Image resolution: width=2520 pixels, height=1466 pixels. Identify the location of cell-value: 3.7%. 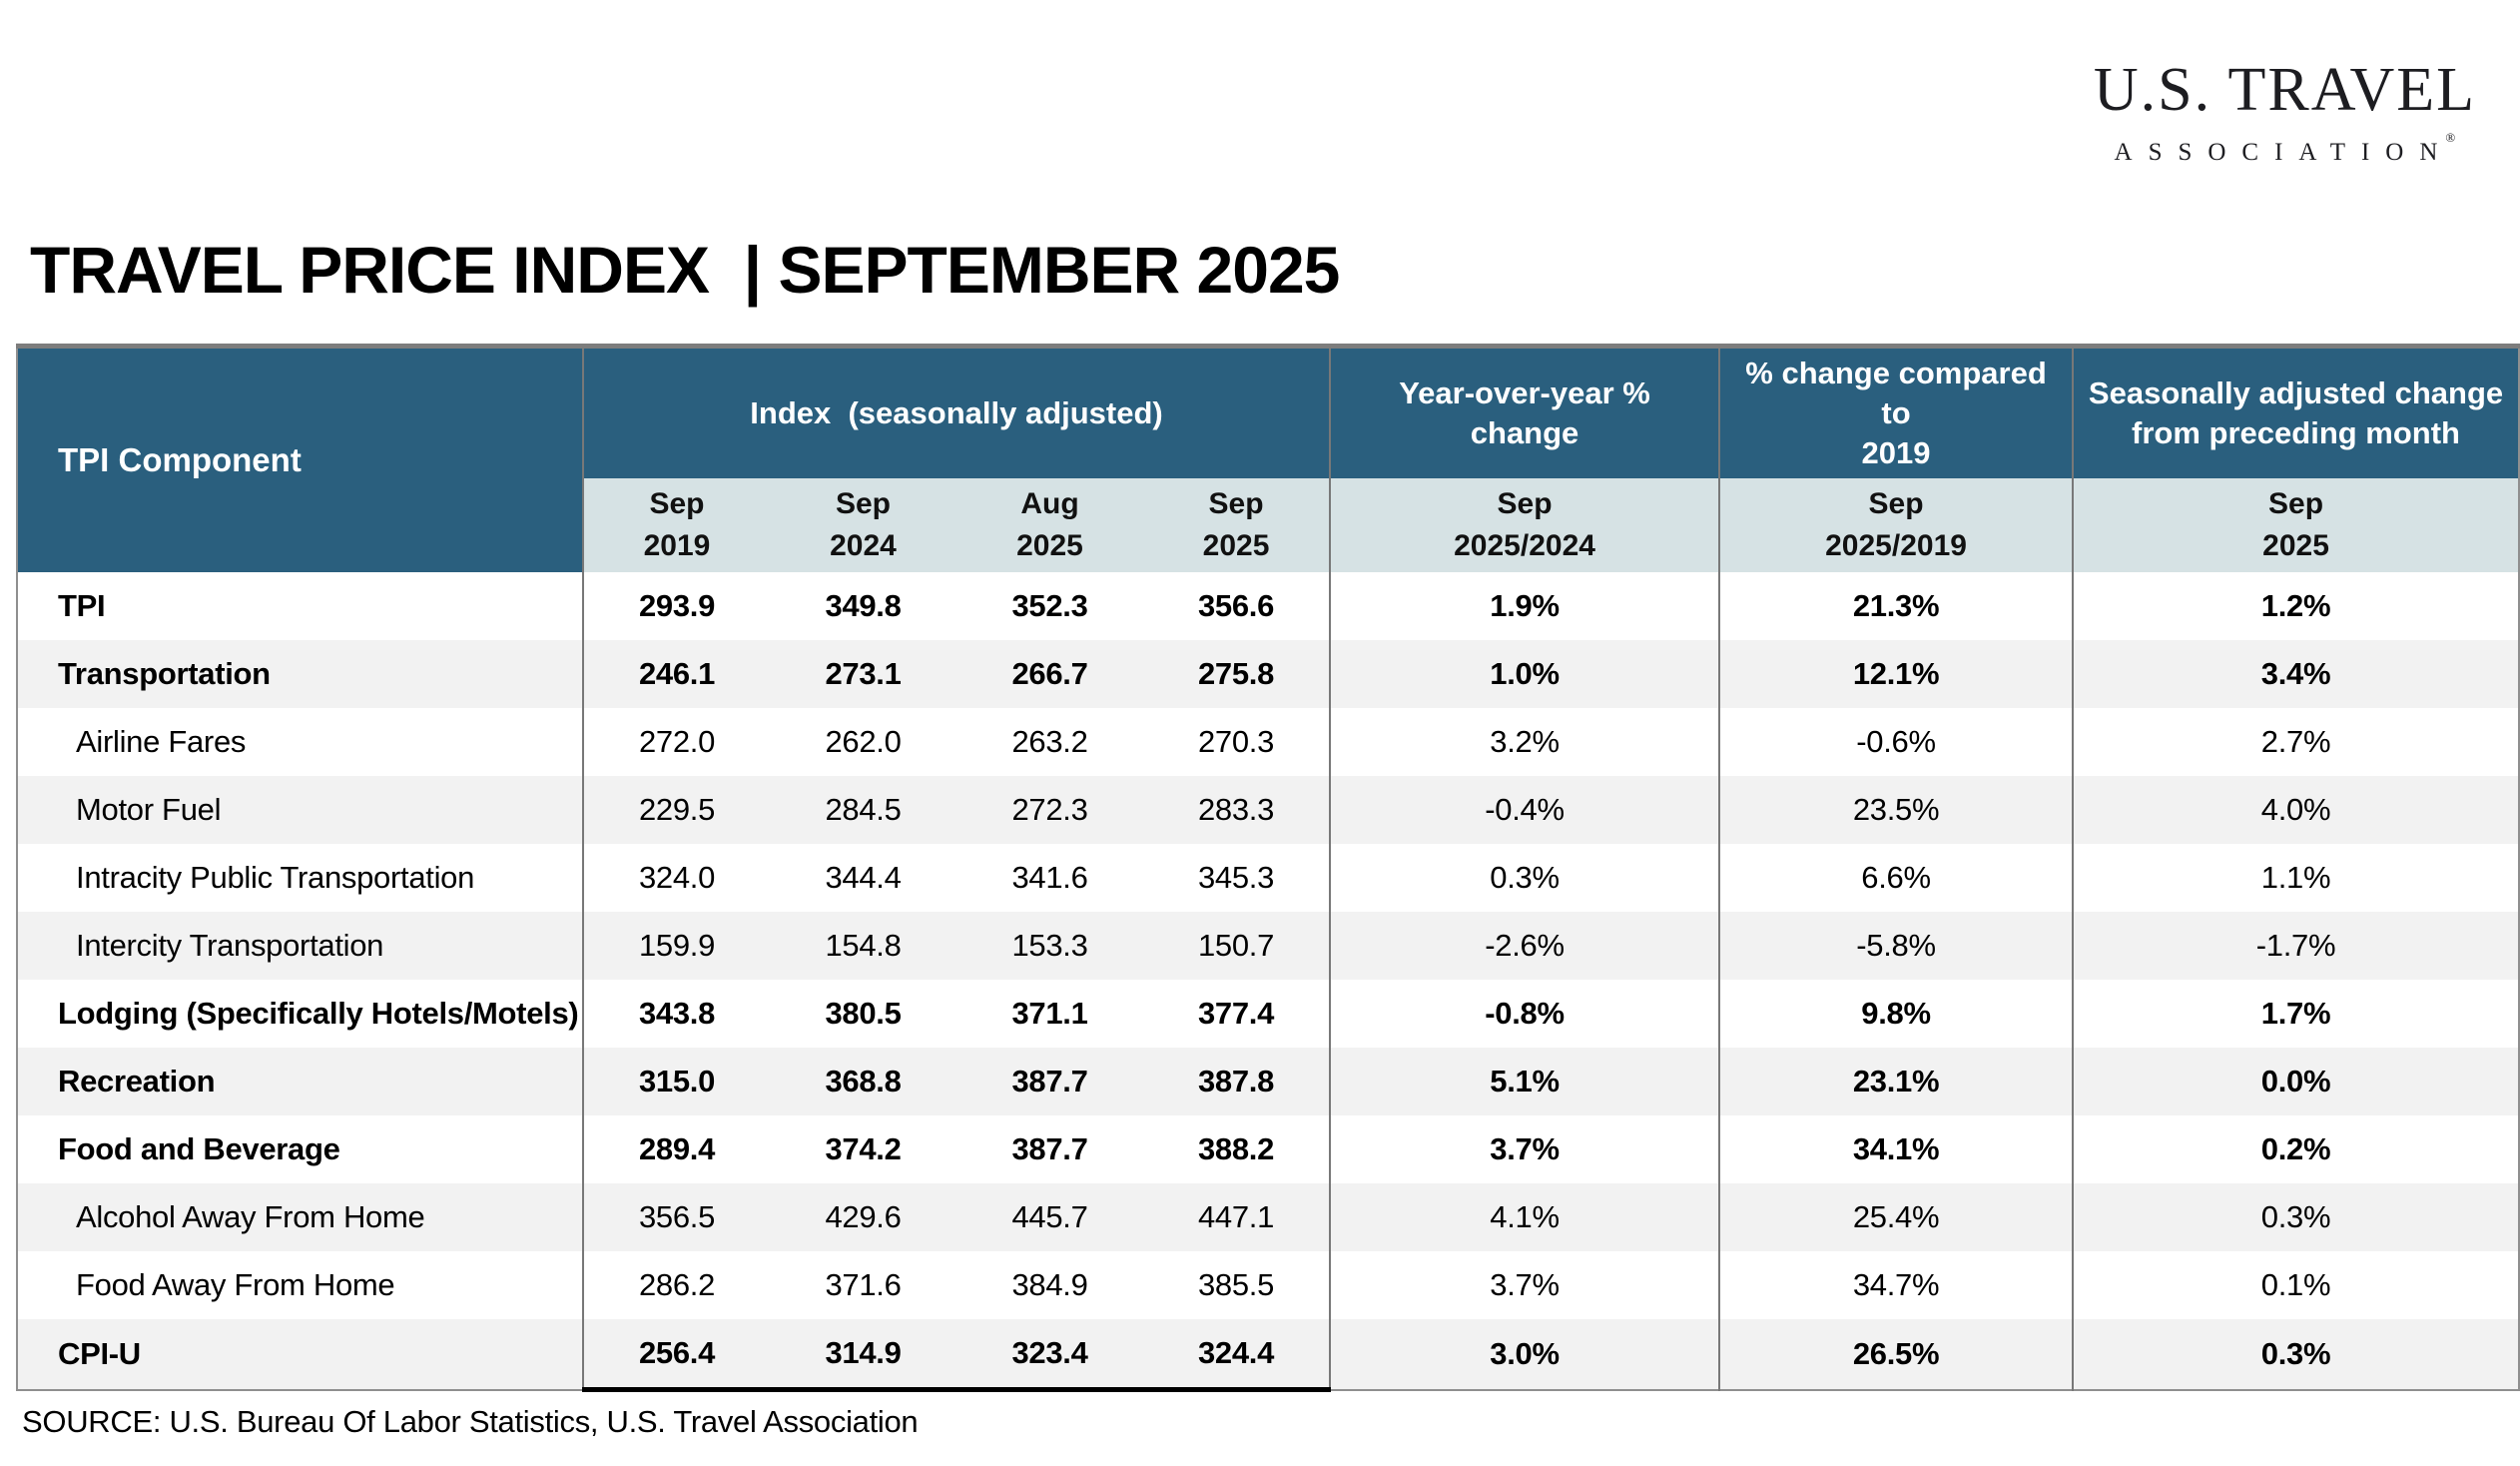
(1525, 1285).